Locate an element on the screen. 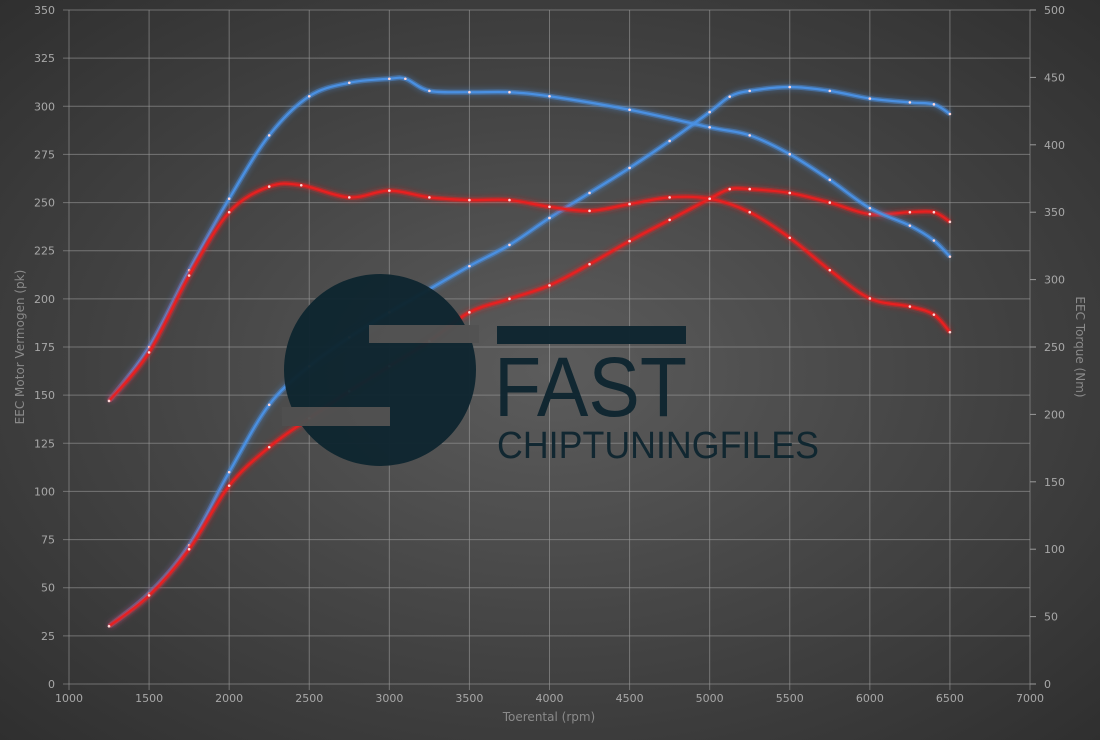 This screenshot has height=740, width=1100. x-tick-label: 2000 is located at coordinates (229, 698).